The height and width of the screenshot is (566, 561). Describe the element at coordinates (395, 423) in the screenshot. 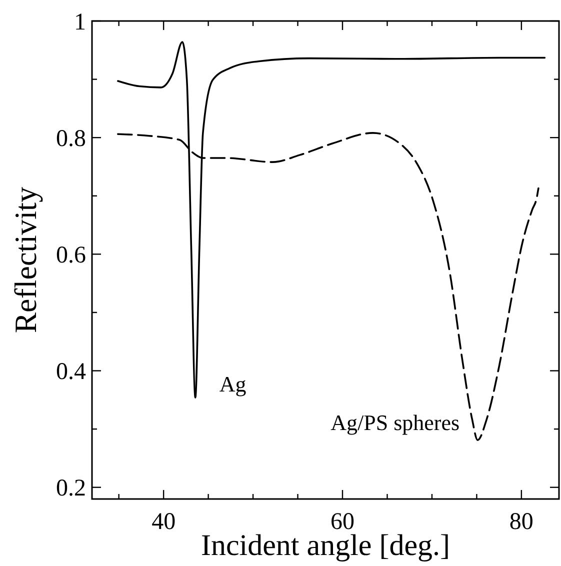

I see `series-label: Ag/PS spheres` at that location.